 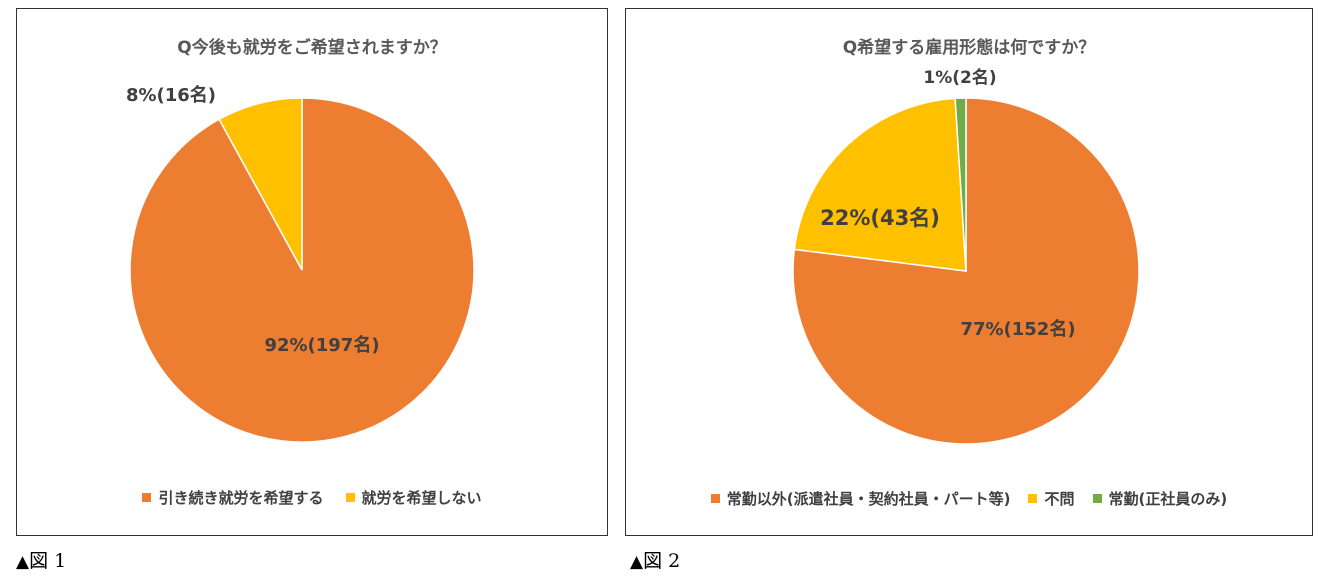 I want to click on data-label: 92%(197名), so click(x=321, y=345).